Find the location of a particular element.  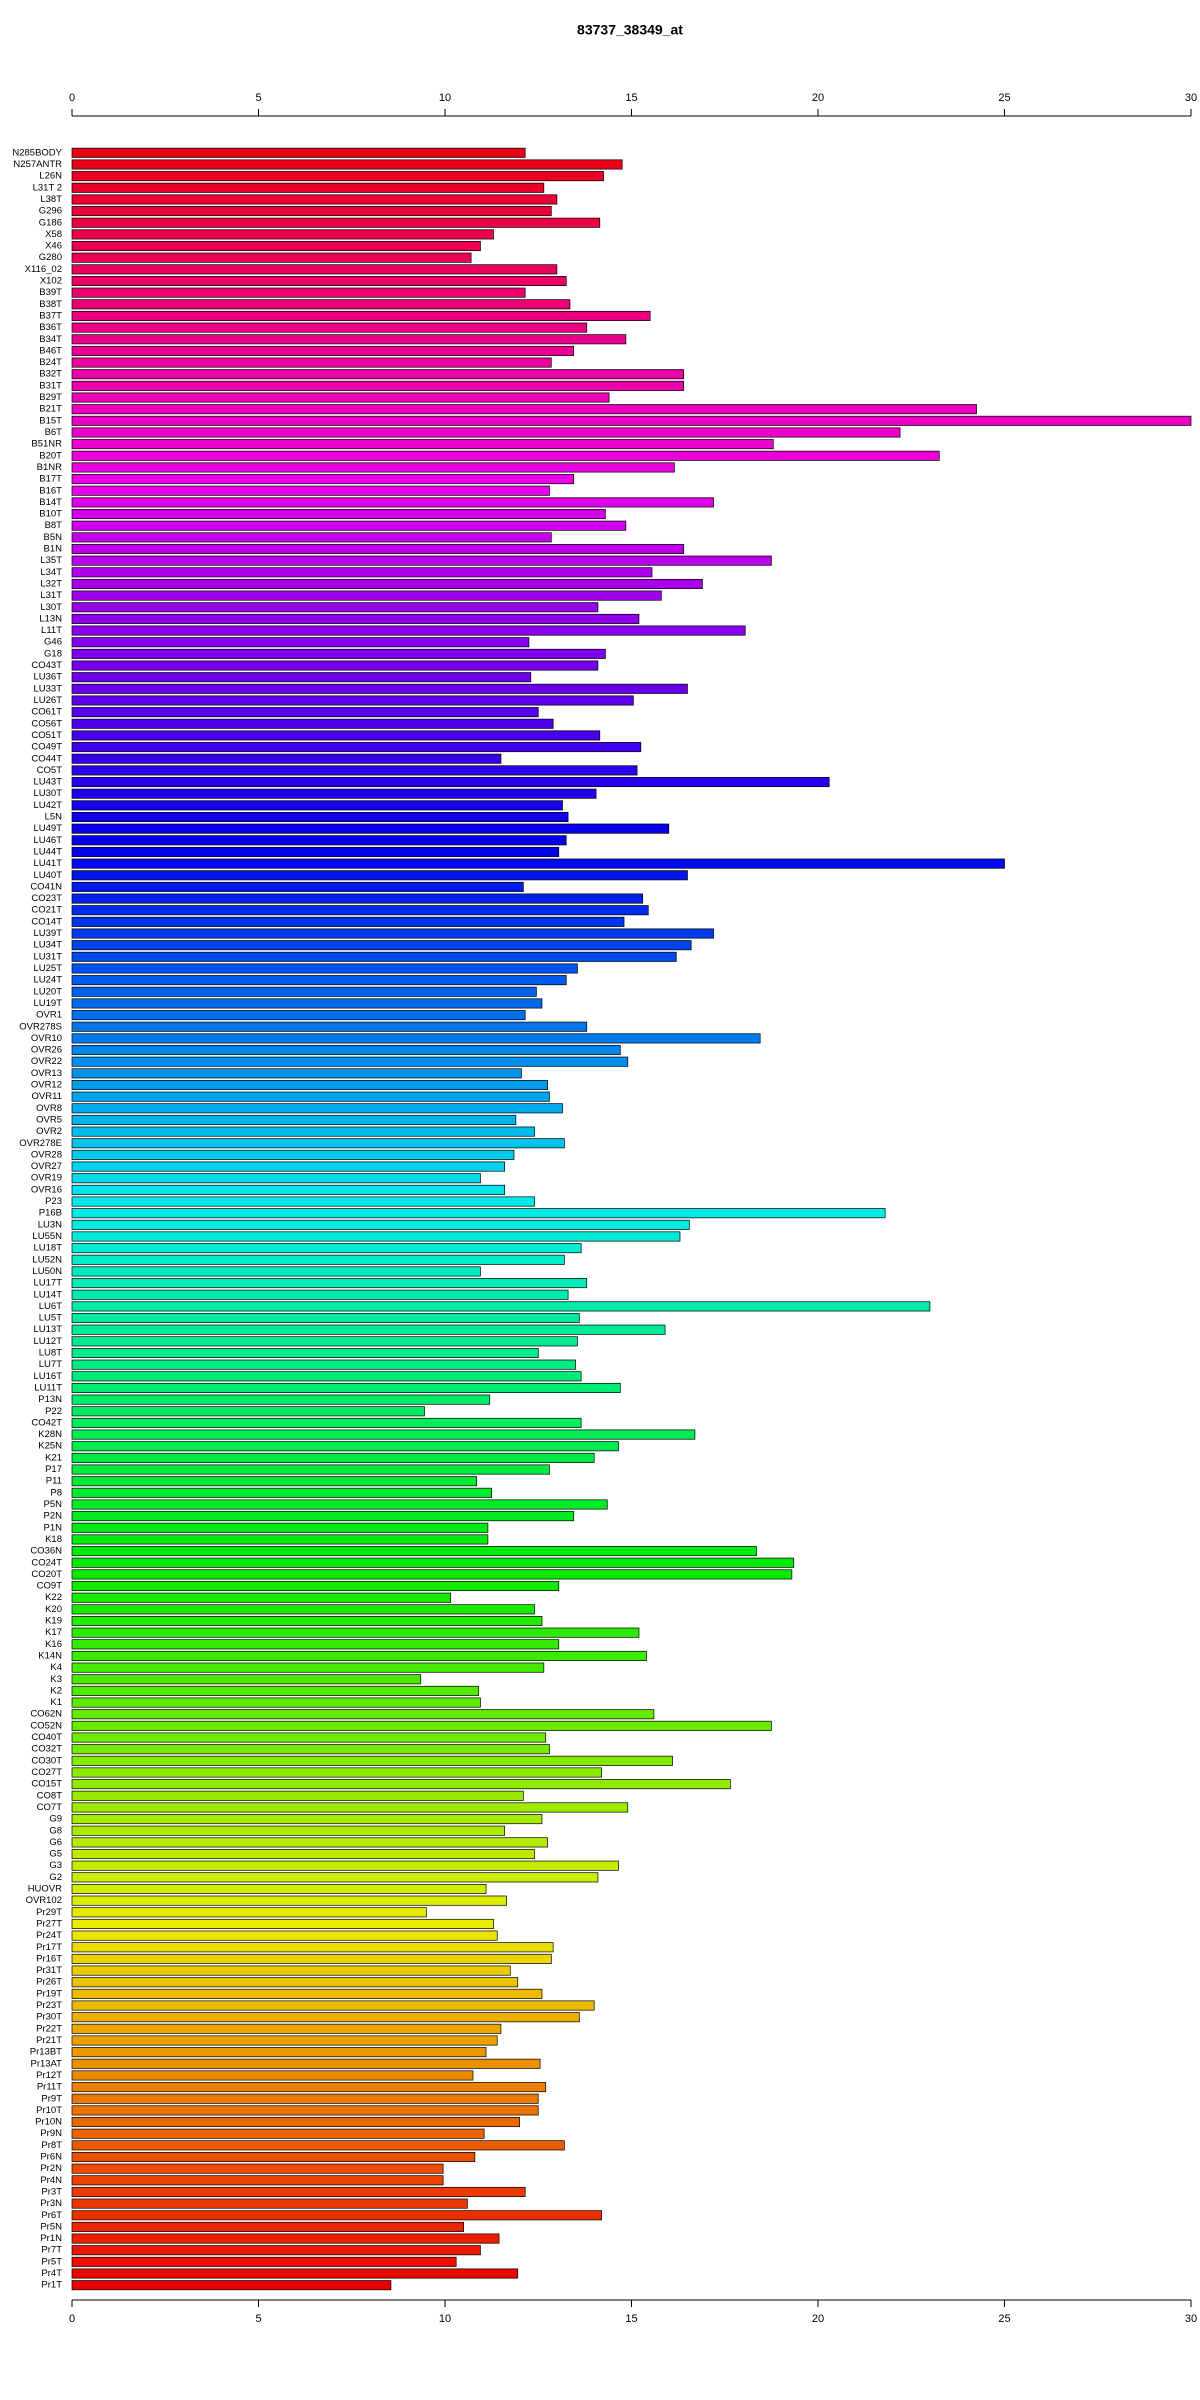

y-tick-label: CO40T is located at coordinates (46, 1737).